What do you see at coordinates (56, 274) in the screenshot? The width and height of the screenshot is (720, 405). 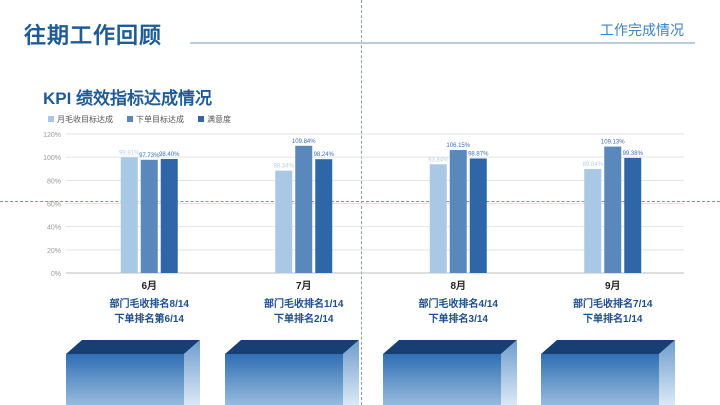 I see `y-tick-label: 0%` at bounding box center [56, 274].